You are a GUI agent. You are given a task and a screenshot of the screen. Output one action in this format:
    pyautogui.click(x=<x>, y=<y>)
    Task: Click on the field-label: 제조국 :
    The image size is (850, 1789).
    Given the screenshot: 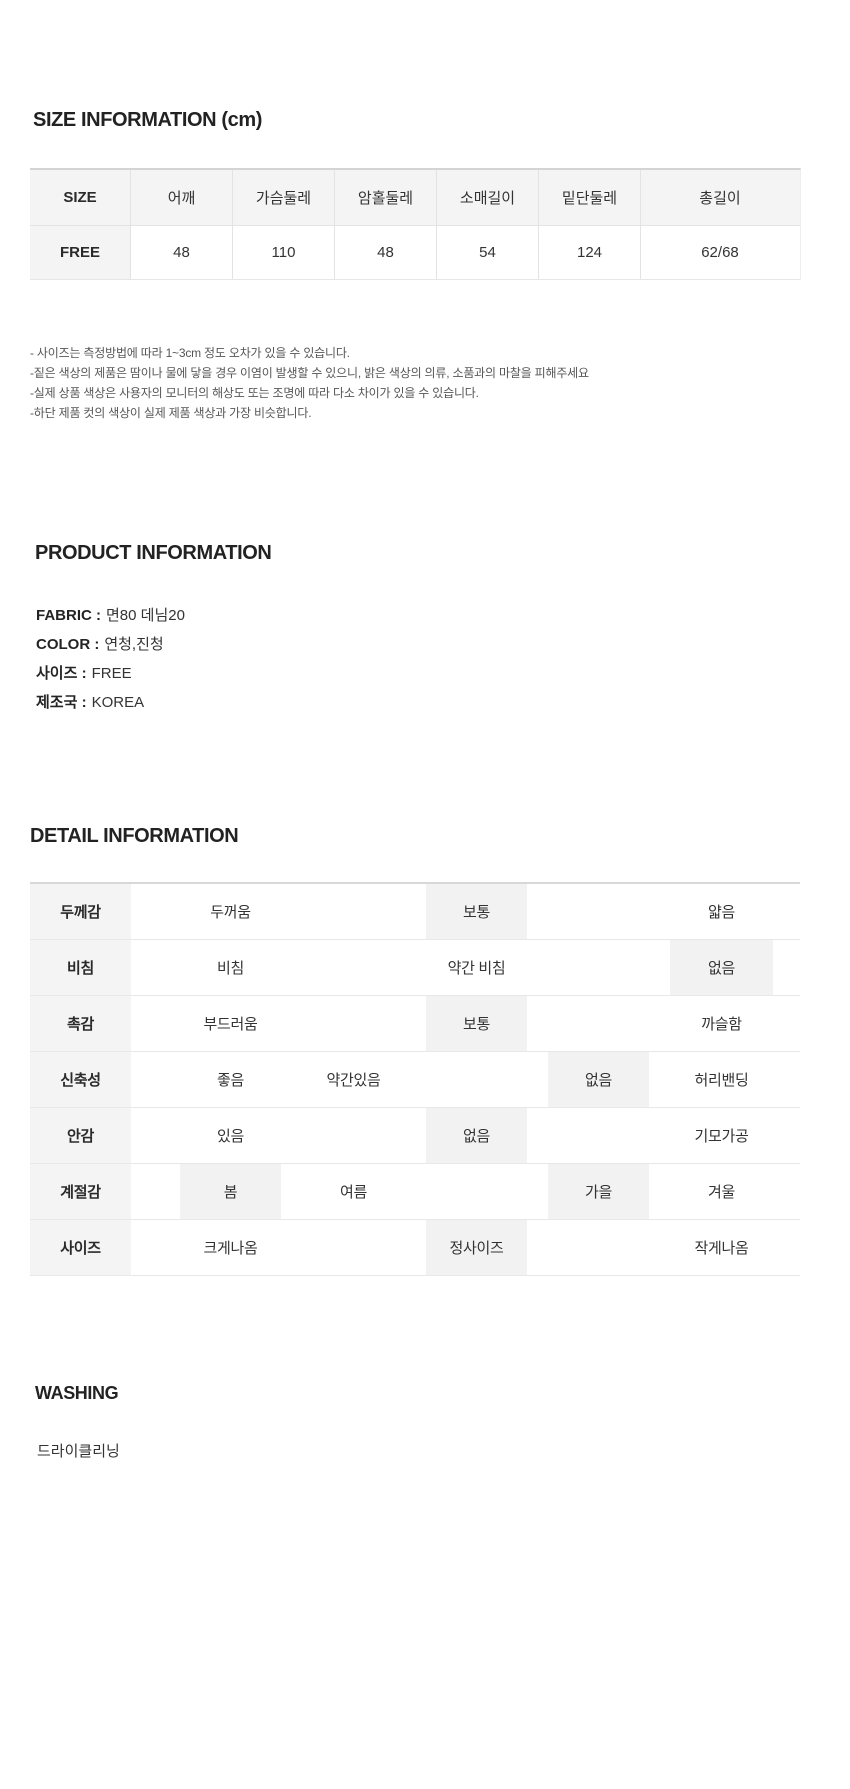 What is the action you would take?
    pyautogui.click(x=61, y=702)
    